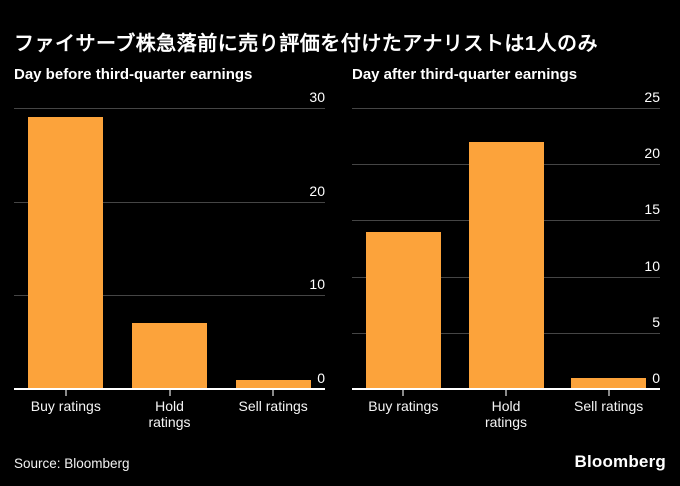  What do you see at coordinates (652, 209) in the screenshot?
I see `y-axis-tick-label: 15` at bounding box center [652, 209].